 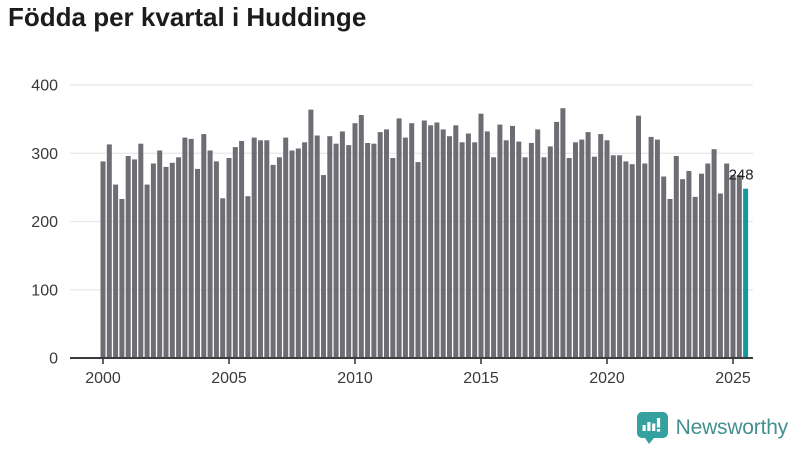 I want to click on bar-2023-q3, so click(x=695, y=277).